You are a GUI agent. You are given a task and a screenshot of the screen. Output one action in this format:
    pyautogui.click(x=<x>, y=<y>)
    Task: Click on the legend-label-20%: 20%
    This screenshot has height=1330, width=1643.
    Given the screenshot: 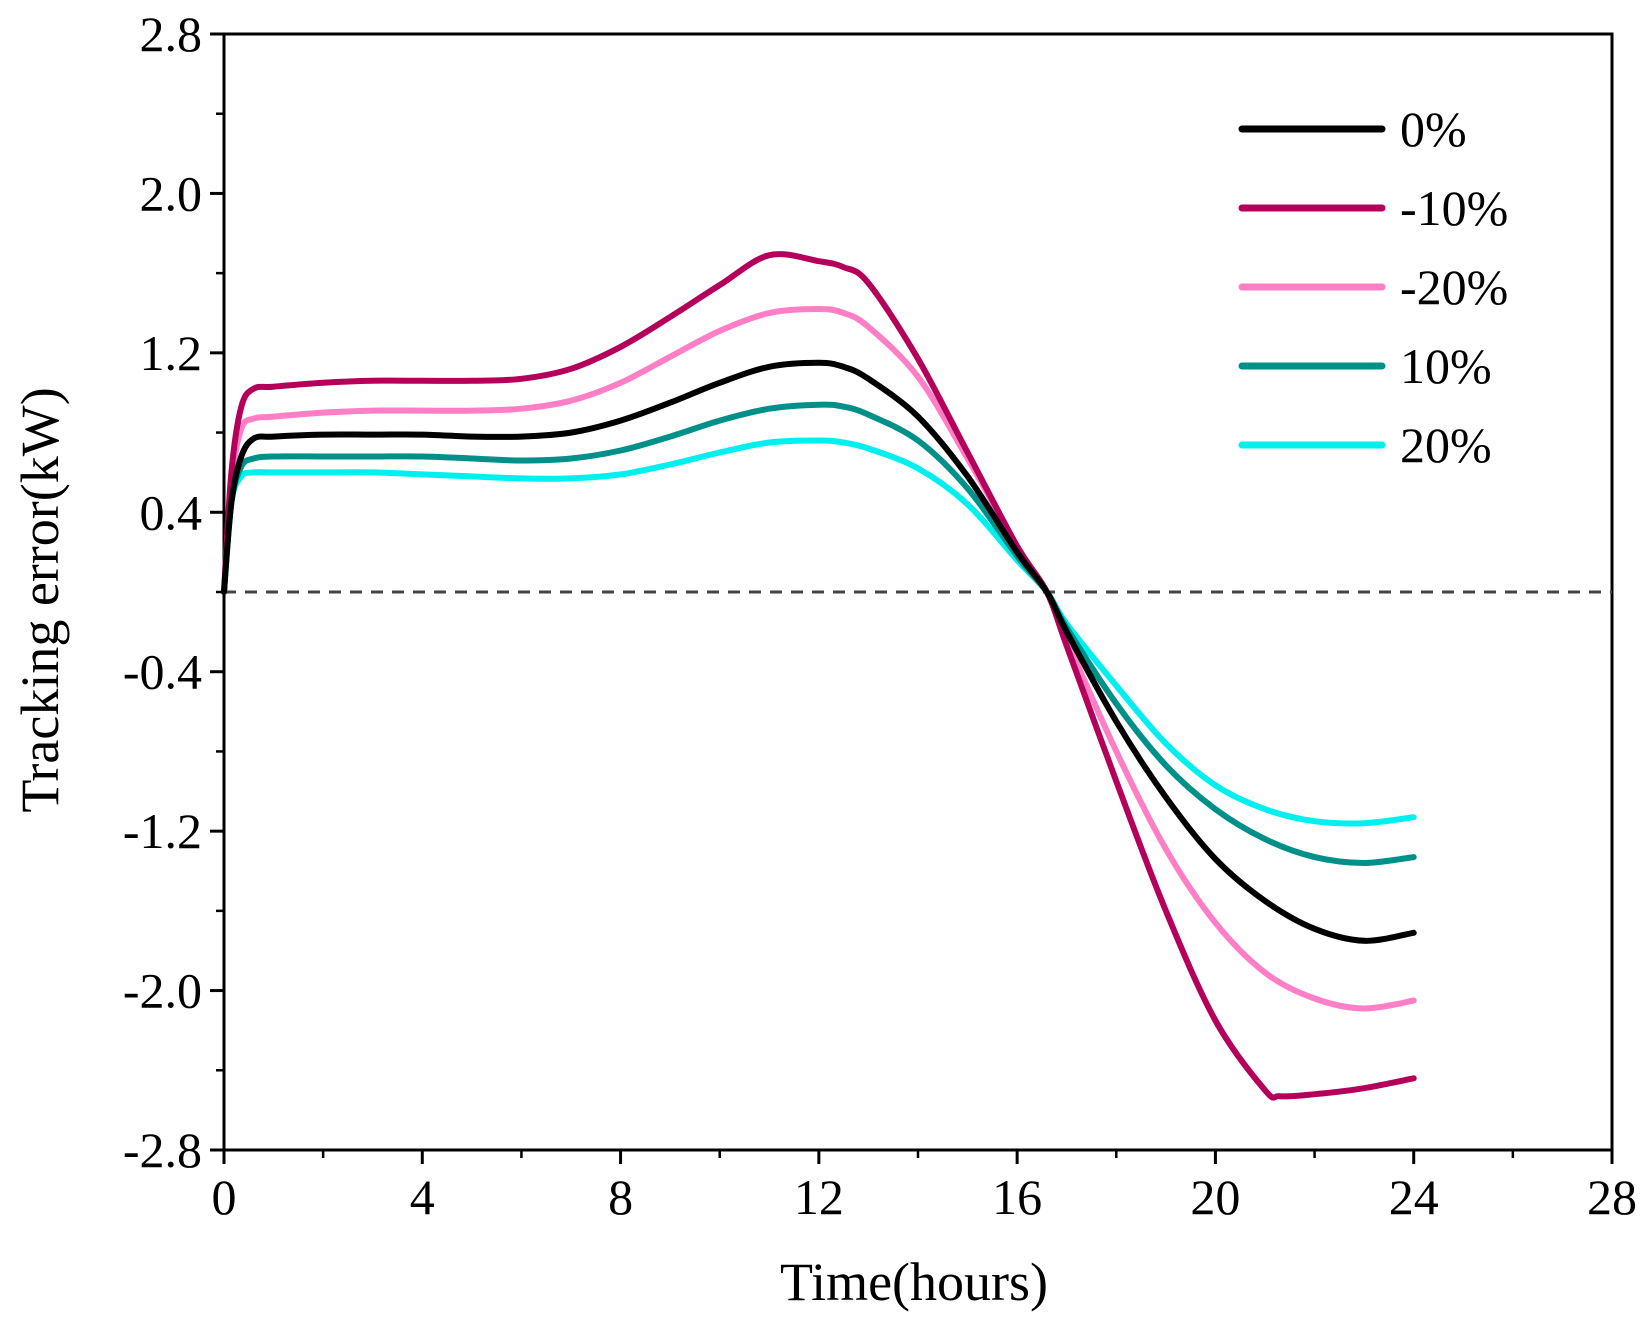 What is the action you would take?
    pyautogui.click(x=1446, y=445)
    